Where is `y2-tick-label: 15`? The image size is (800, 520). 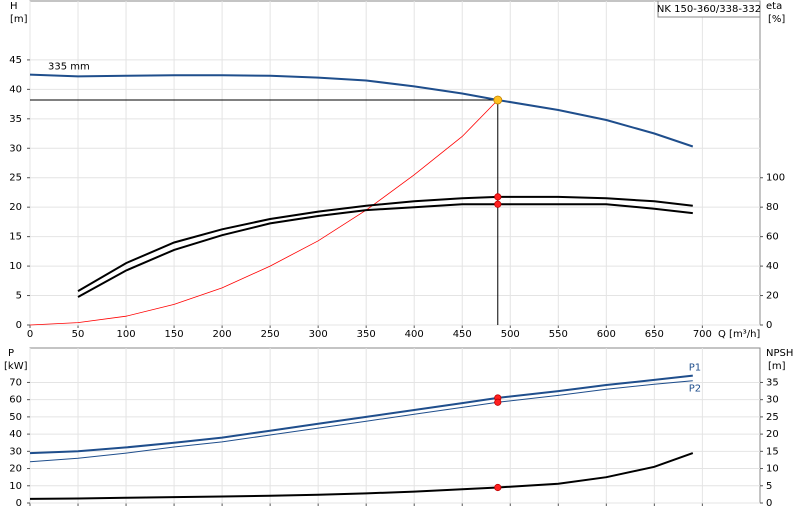
y2-tick-label: 15 is located at coordinates (772, 451).